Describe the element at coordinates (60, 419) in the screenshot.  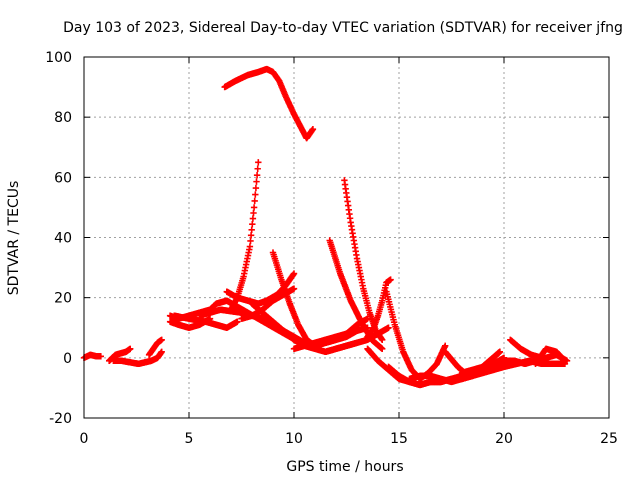
I see `y-tick-label: -20` at that location.